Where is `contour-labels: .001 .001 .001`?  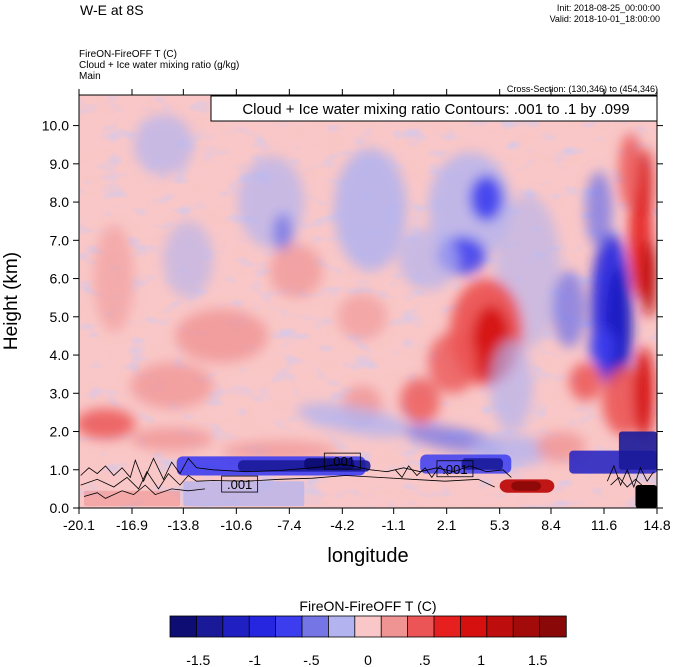 contour-labels: .001 .001 .001 is located at coordinates (347, 472).